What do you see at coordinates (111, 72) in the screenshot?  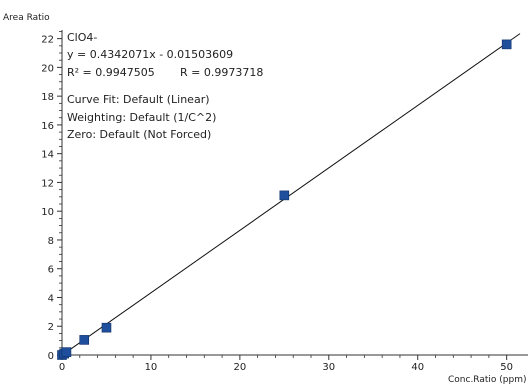 I see `r-squared-value: R² = 0.9947505` at bounding box center [111, 72].